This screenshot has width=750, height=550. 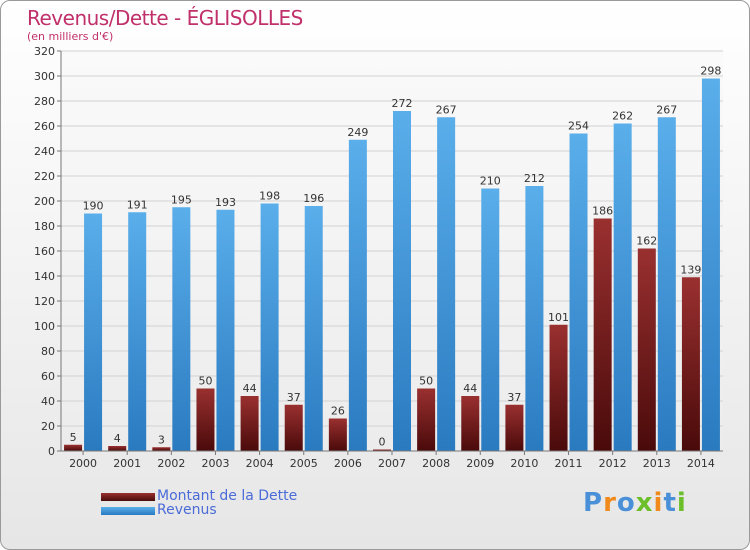 I want to click on x-tick-label: 2000, so click(x=83, y=463).